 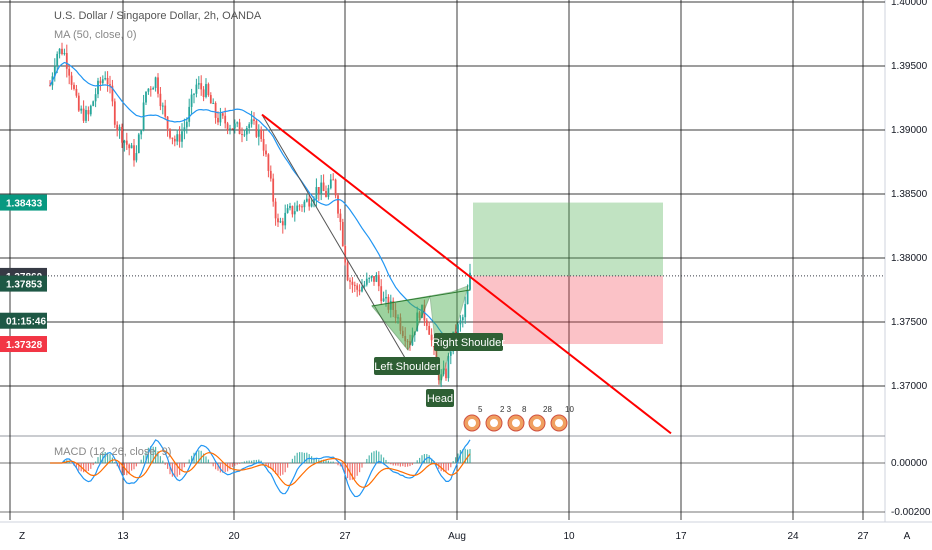 I want to click on axis-corner-left: Z, so click(x=22, y=536).